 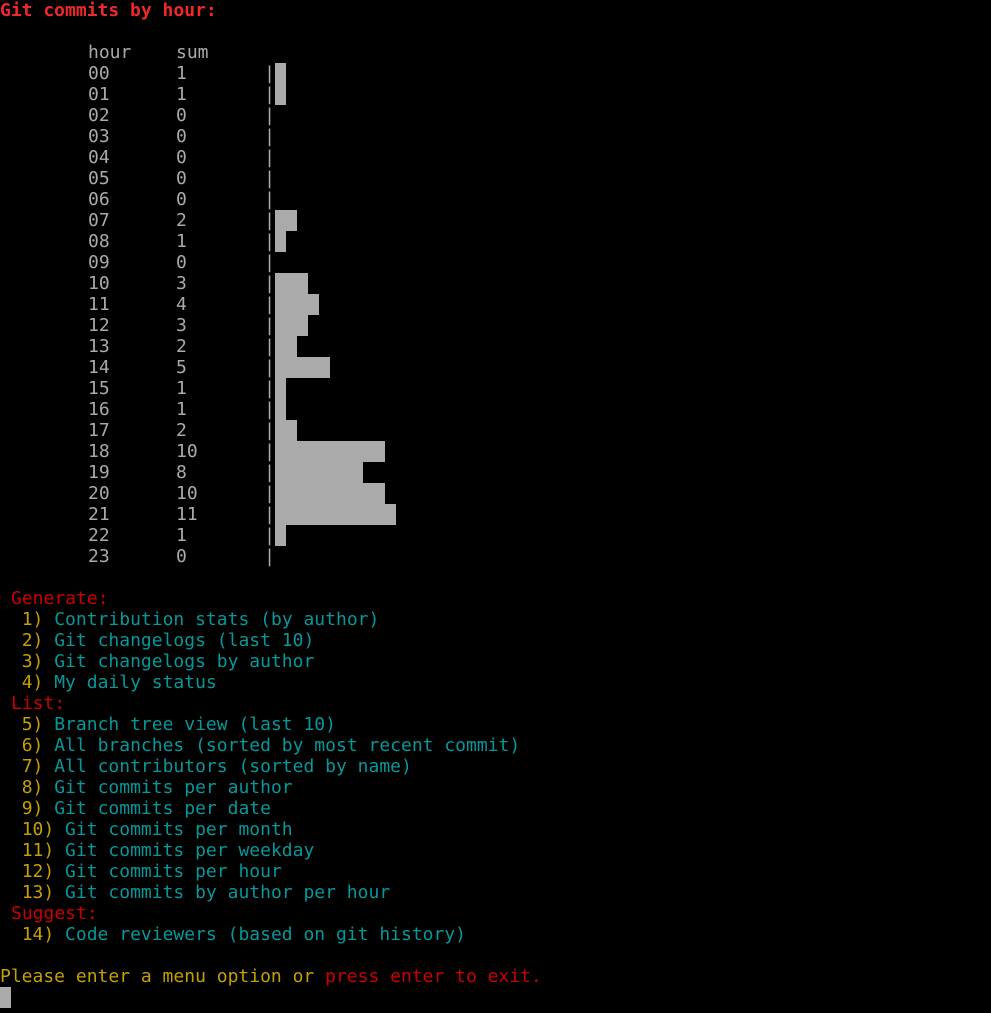 What do you see at coordinates (495, 892) in the screenshot?
I see `menu-item: 13) Git commits by author per hour` at bounding box center [495, 892].